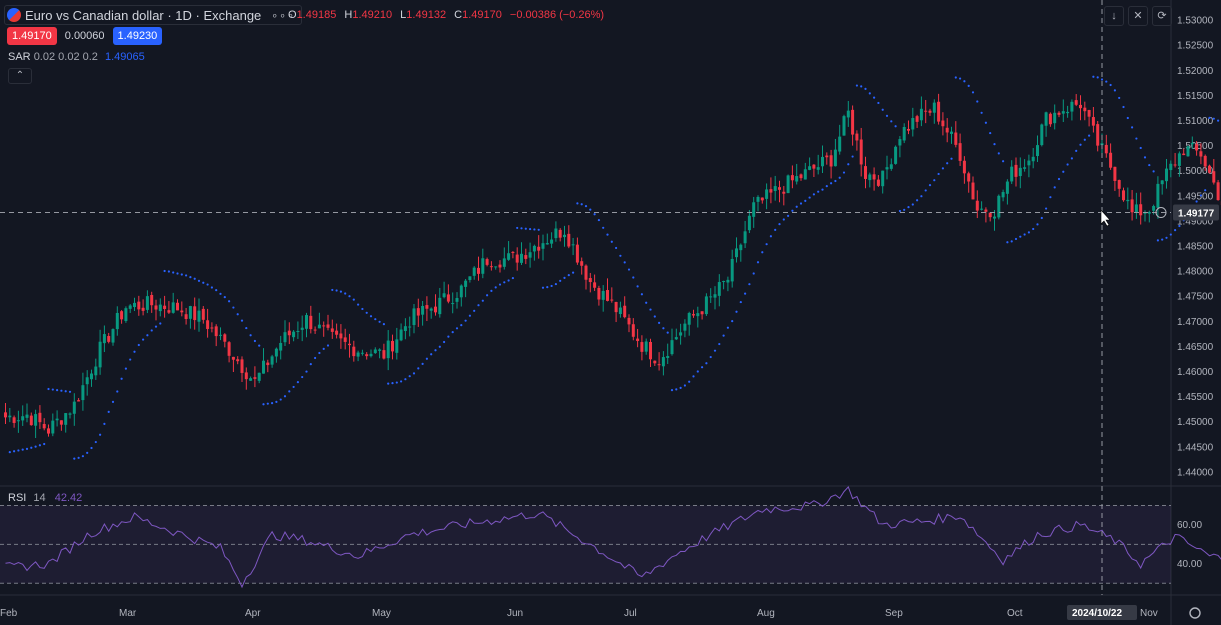 Image resolution: width=1221 pixels, height=625 pixels. What do you see at coordinates (372, 15) in the screenshot?
I see `high-value: 1.49210` at bounding box center [372, 15].